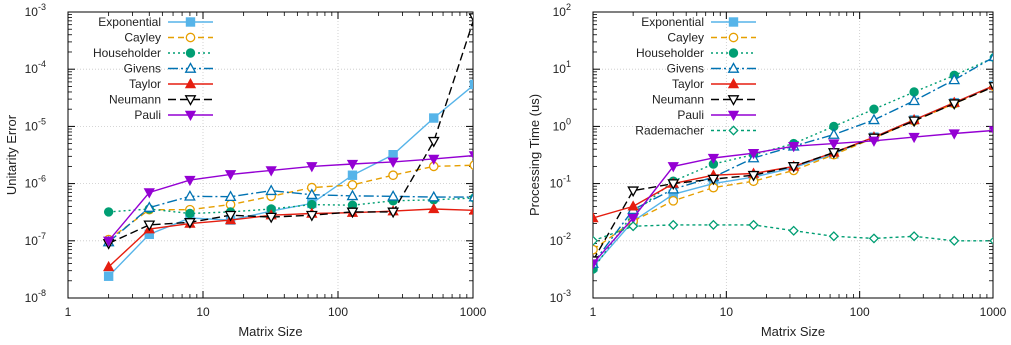 The height and width of the screenshot is (345, 1011). Describe the element at coordinates (562, 124) in the screenshot. I see `y-tick-label: 10⁰` at that location.